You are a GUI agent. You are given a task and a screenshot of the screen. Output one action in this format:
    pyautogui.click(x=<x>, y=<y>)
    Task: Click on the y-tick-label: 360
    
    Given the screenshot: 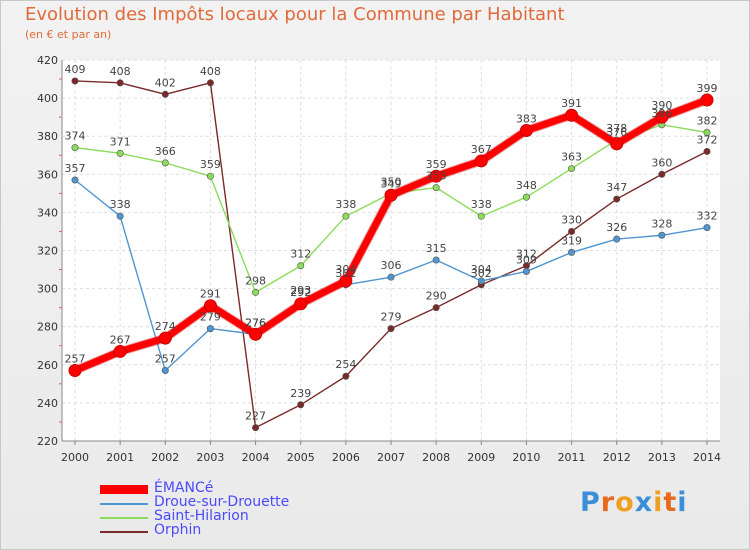 What is the action you would take?
    pyautogui.click(x=47, y=174)
    